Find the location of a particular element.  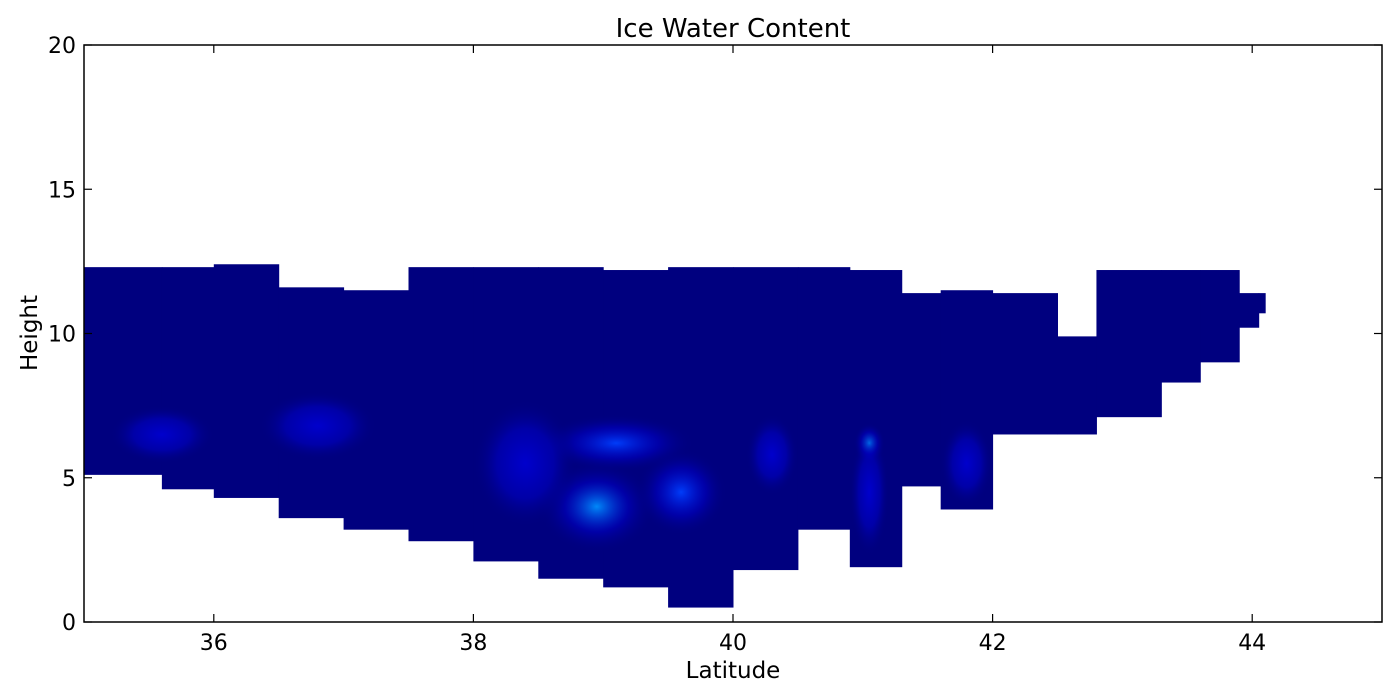

x-tick-label: 38 is located at coordinates (473, 643).